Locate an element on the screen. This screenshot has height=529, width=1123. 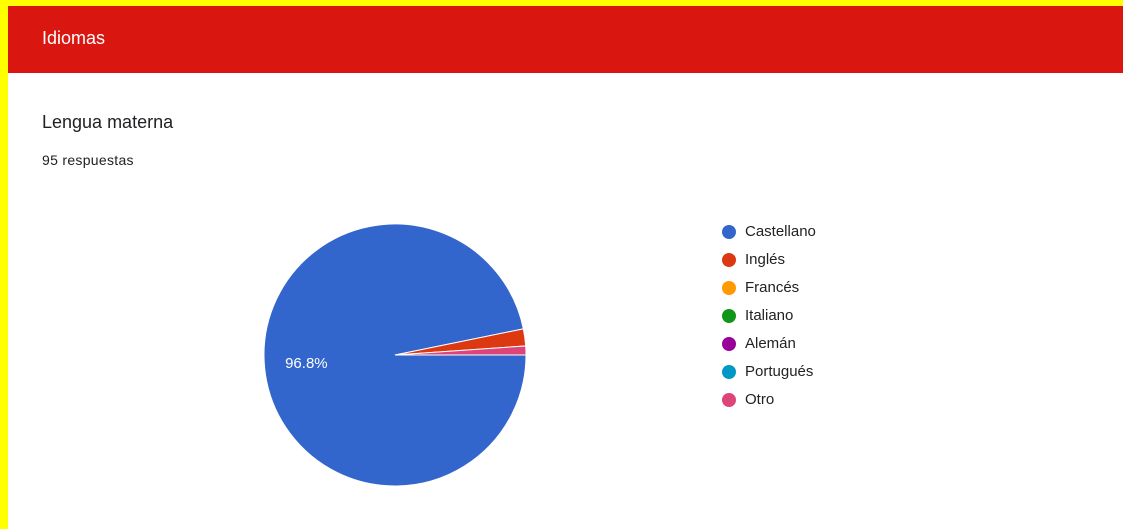
question-title: Lengua materna is located at coordinates (108, 122).